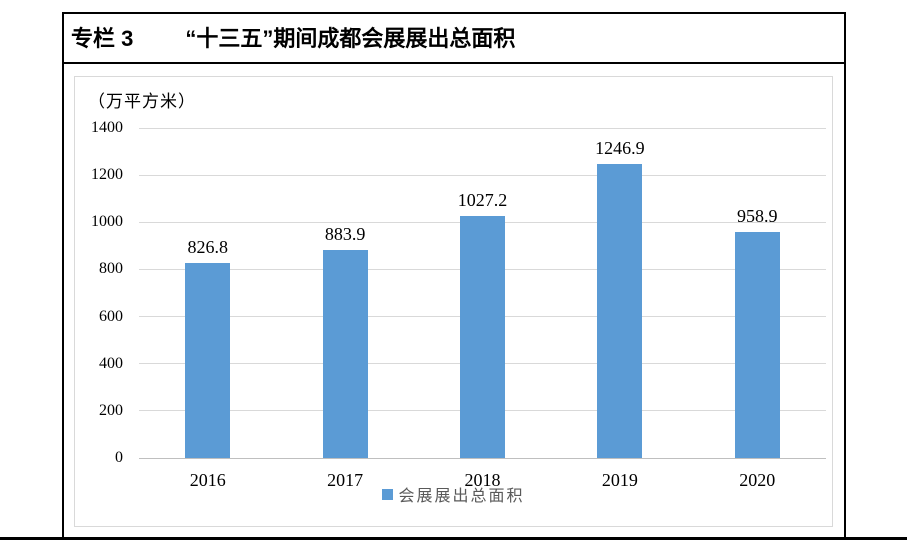  I want to click on y-tick-label-400: 400, so click(111, 363).